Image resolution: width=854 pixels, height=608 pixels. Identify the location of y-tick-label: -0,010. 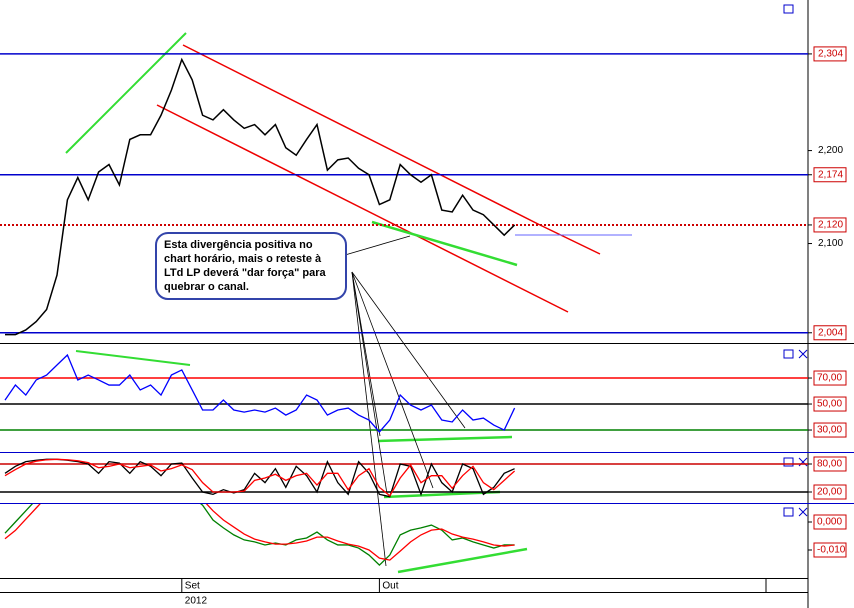
(831, 550).